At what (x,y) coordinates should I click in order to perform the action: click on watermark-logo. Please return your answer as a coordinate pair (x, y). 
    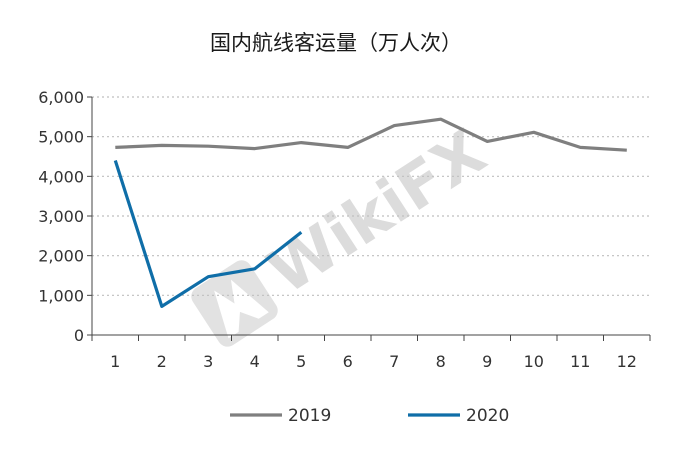
    Looking at the image, I should click on (234, 303).